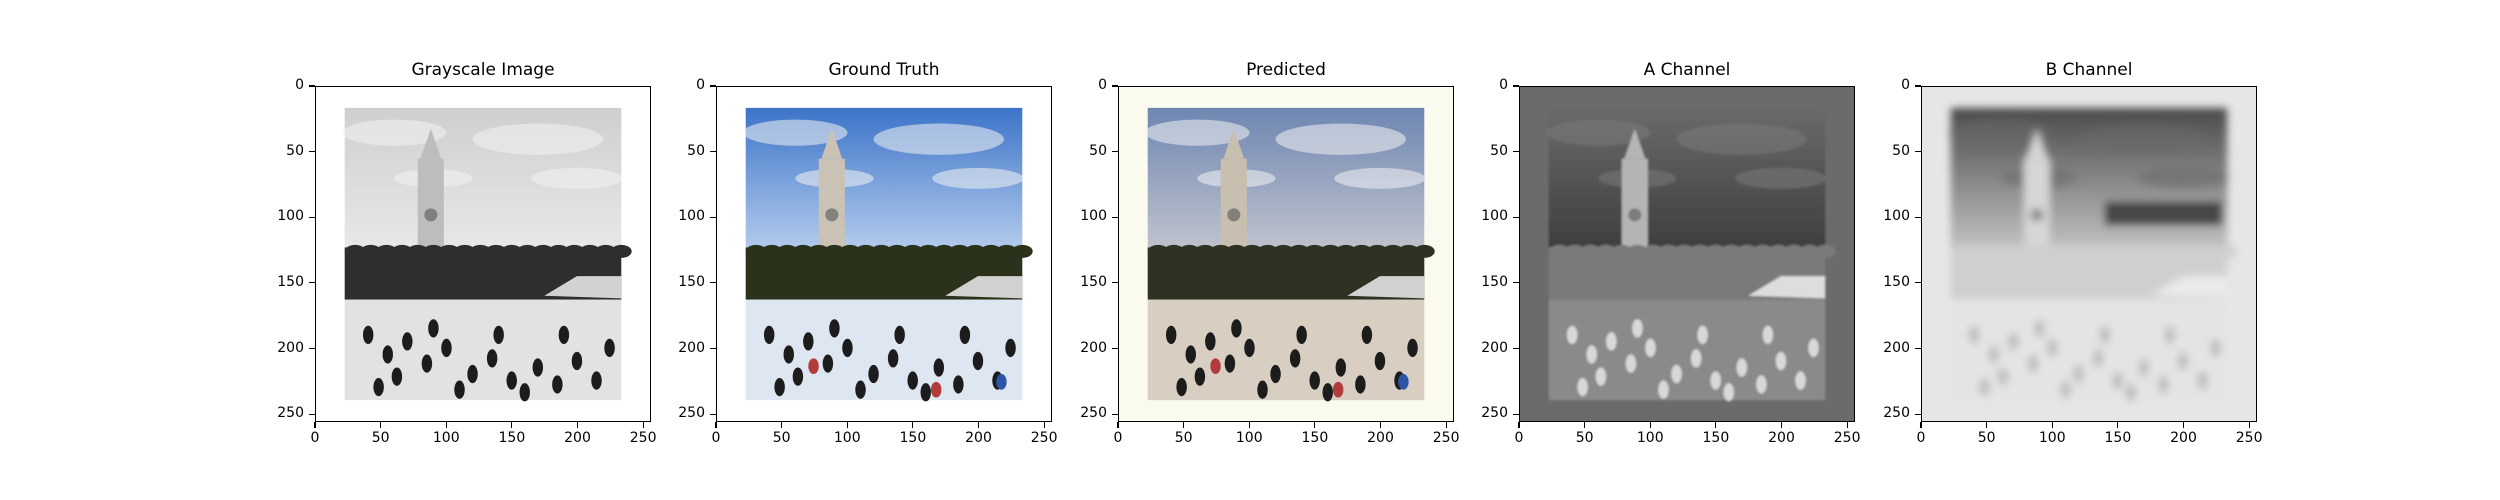  I want to click on x-tick-label: 50, so click(1986, 438).